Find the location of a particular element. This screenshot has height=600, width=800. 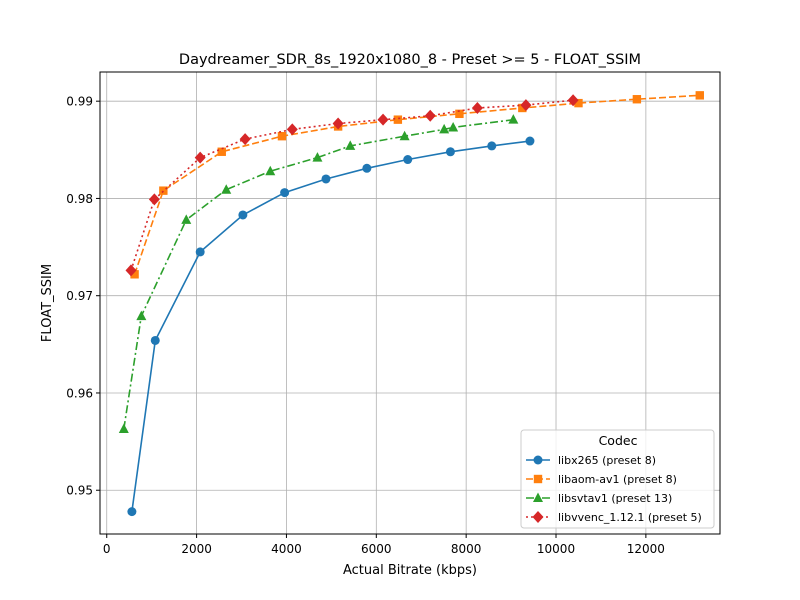

y-tick-label: 0.95 is located at coordinates (79, 491).